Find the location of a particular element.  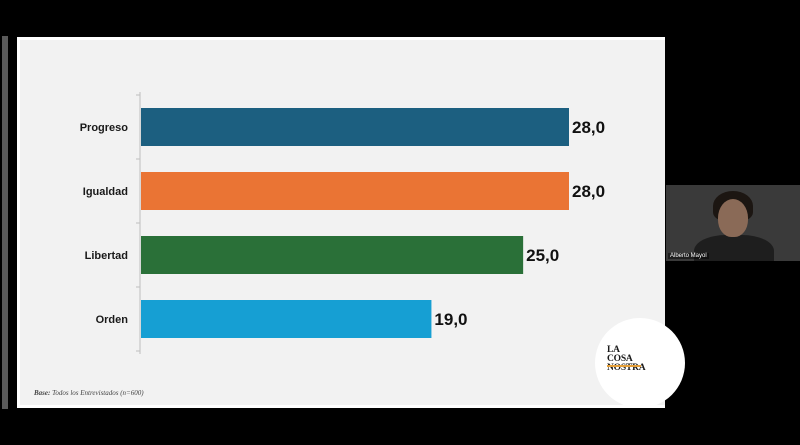

category-label: Igualdad is located at coordinates (105, 192).